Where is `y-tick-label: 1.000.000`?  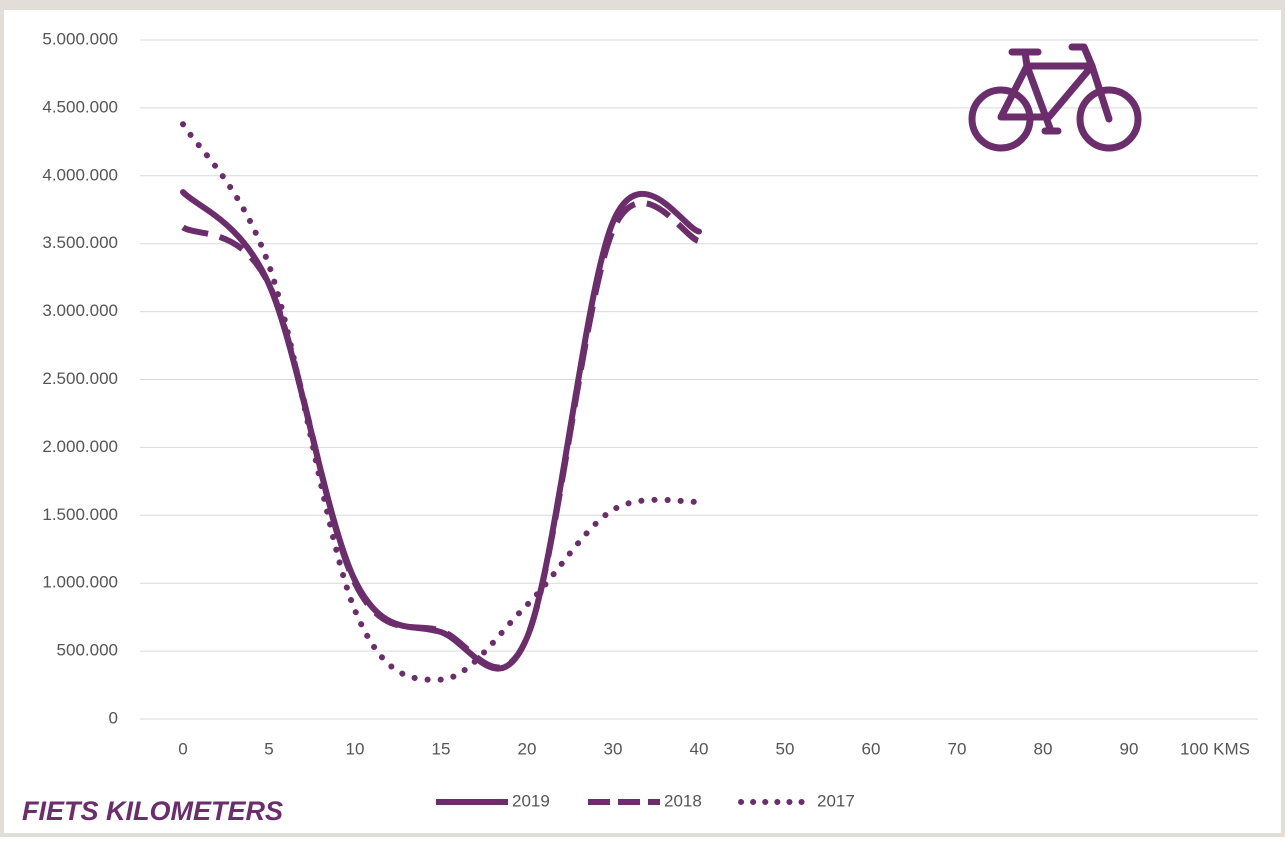 y-tick-label: 1.000.000 is located at coordinates (80, 582).